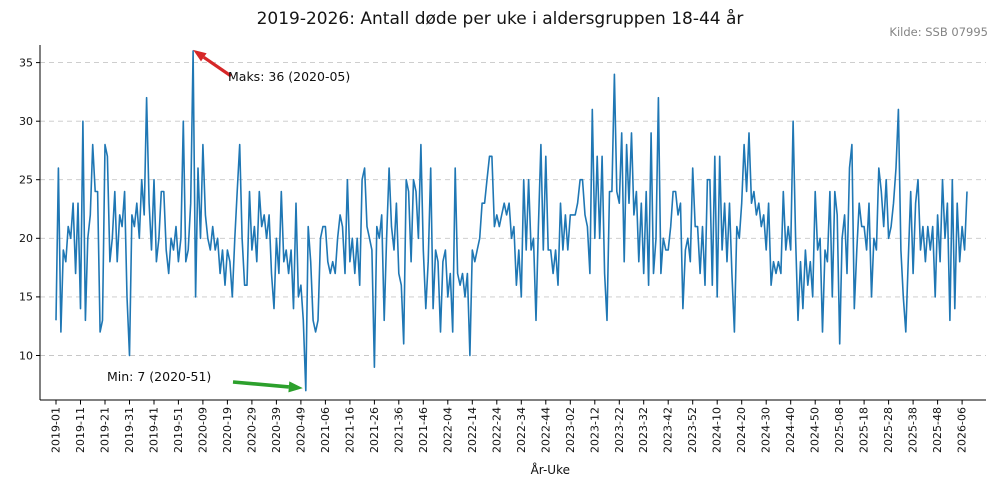 This screenshot has height=500, width=1000. I want to click on min-annotation-label: Min: 7 (2020-51), so click(159, 376).